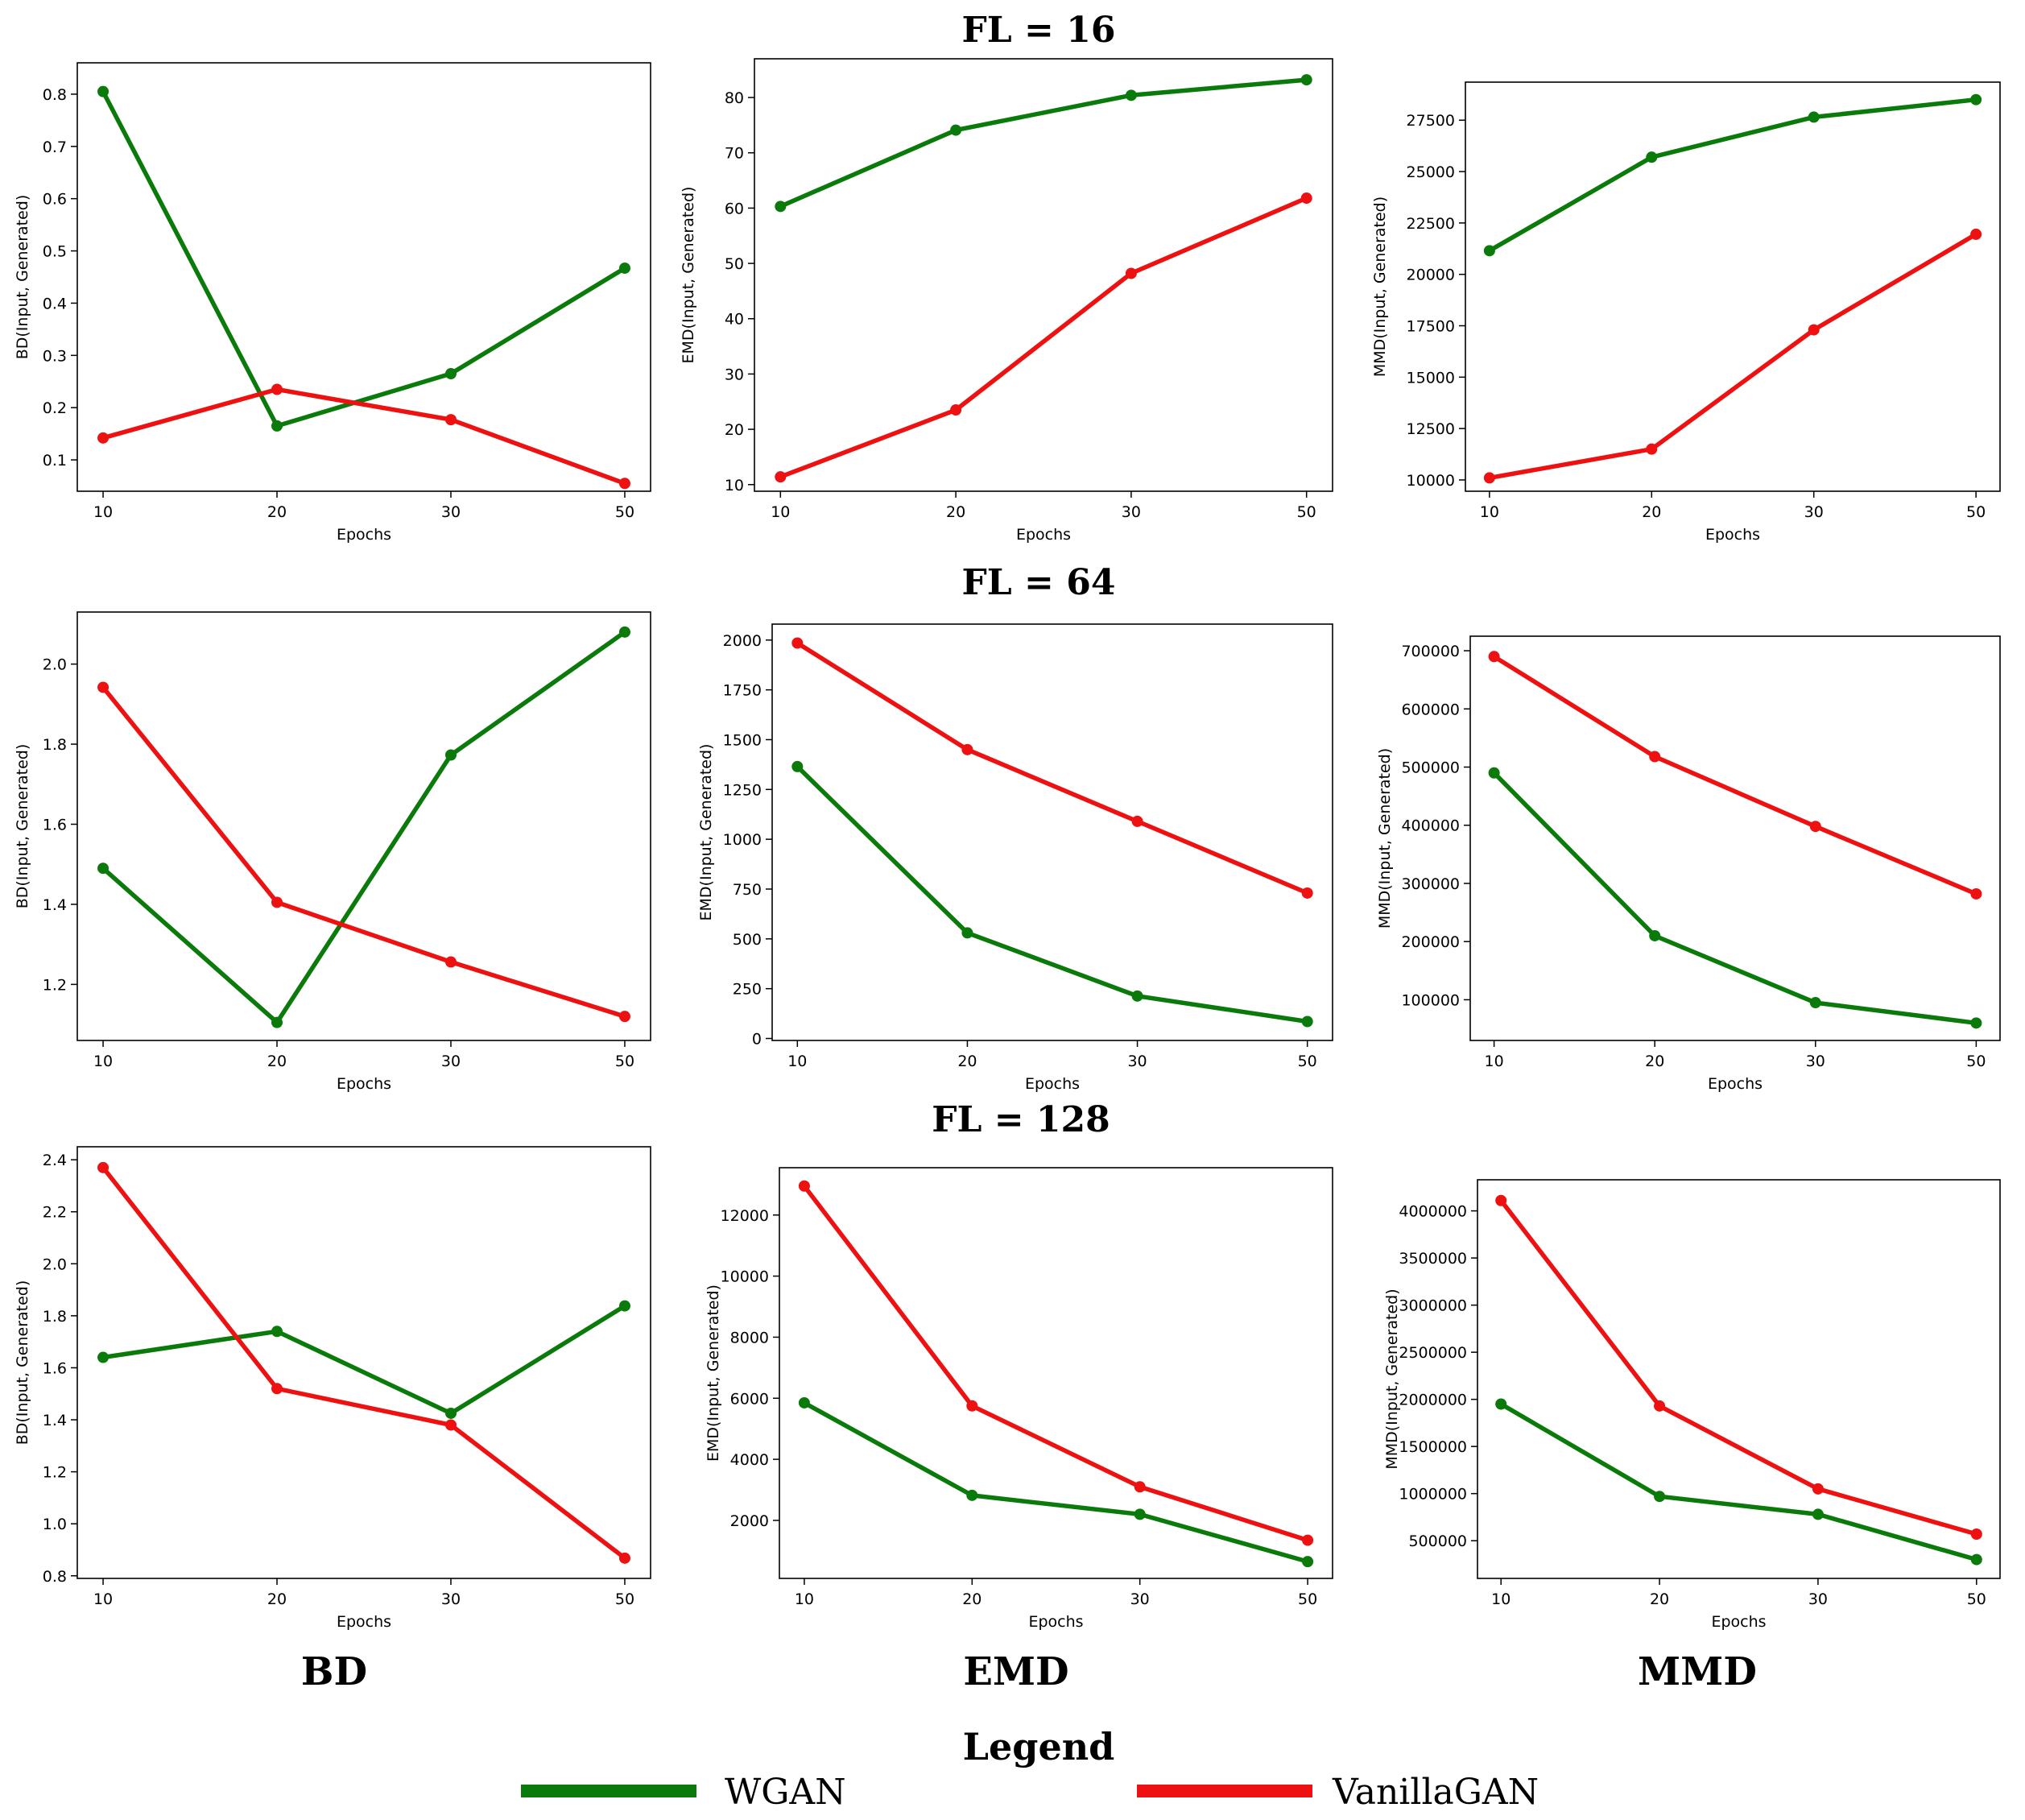 The width and height of the screenshot is (2025, 1820). I want to click on y-tick-label: 0.1, so click(55, 460).